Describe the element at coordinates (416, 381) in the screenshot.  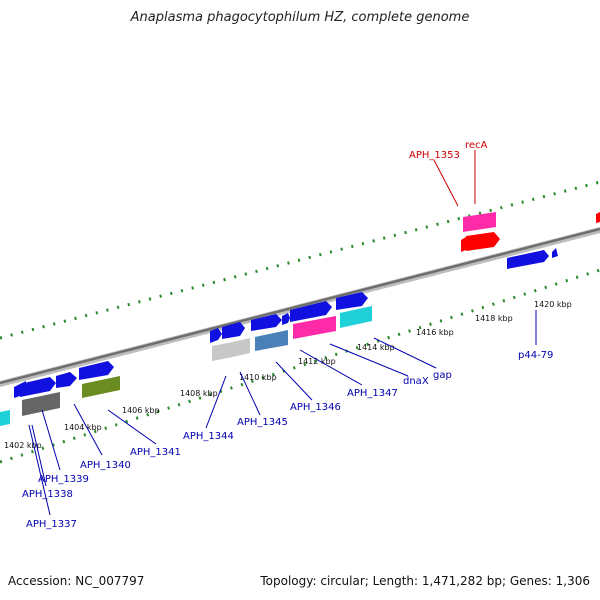
I see `gene-label: dnaX` at that location.